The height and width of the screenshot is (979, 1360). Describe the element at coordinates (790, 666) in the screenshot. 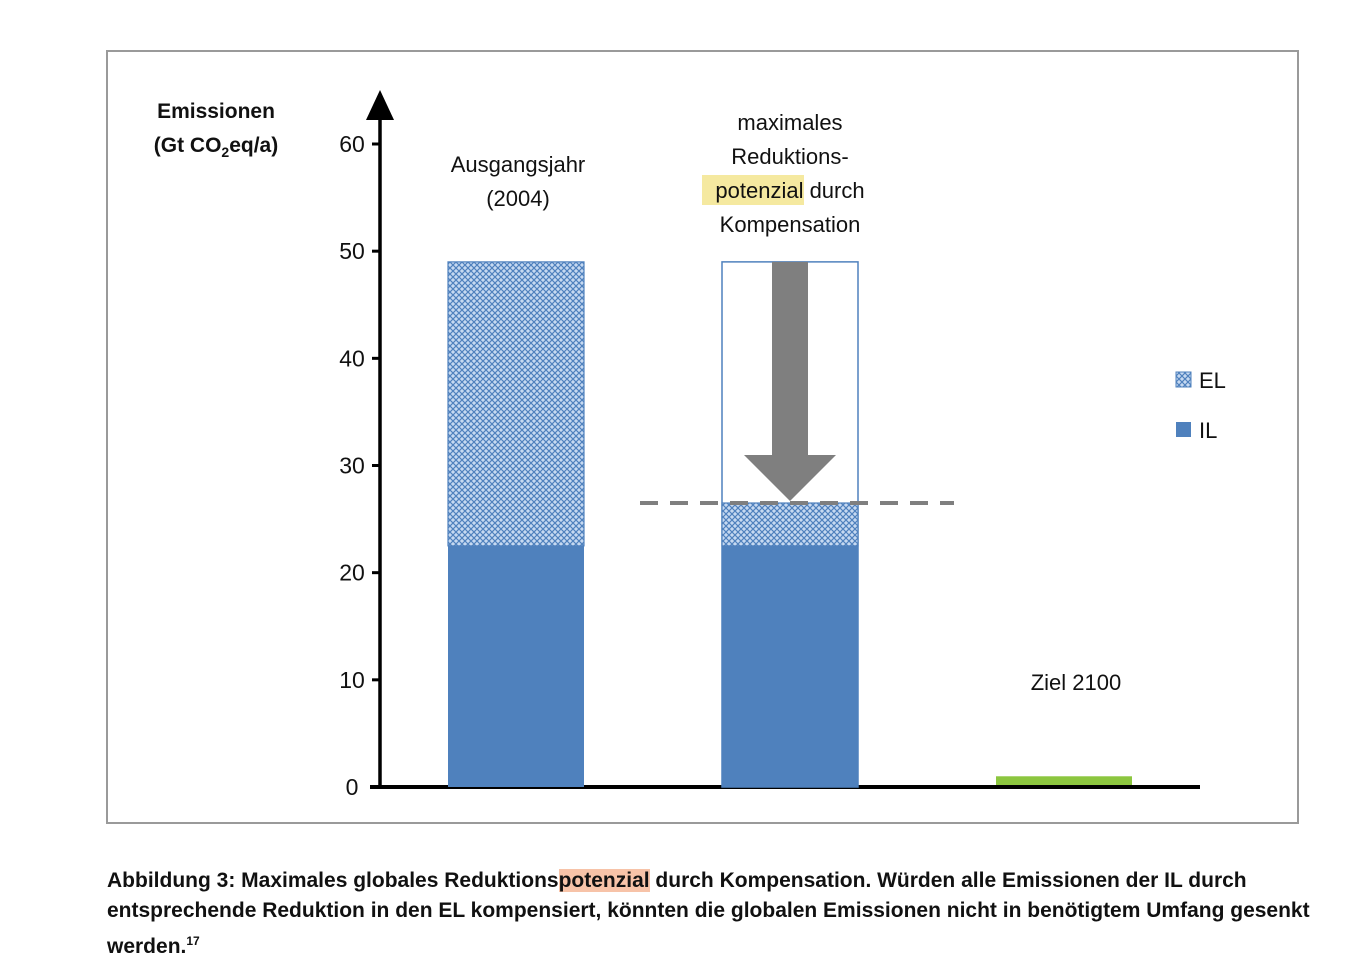

I see `bar-reduction-il` at that location.